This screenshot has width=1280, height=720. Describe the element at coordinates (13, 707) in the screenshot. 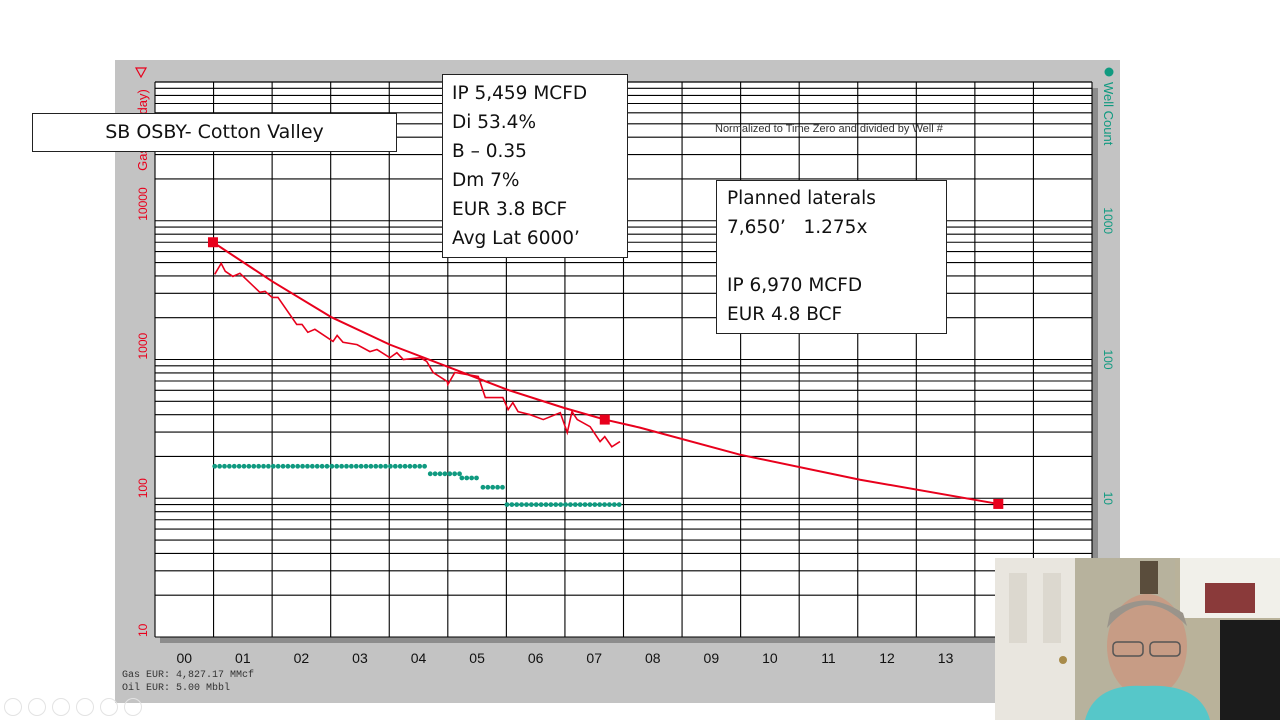

I see `previous-icon` at that location.